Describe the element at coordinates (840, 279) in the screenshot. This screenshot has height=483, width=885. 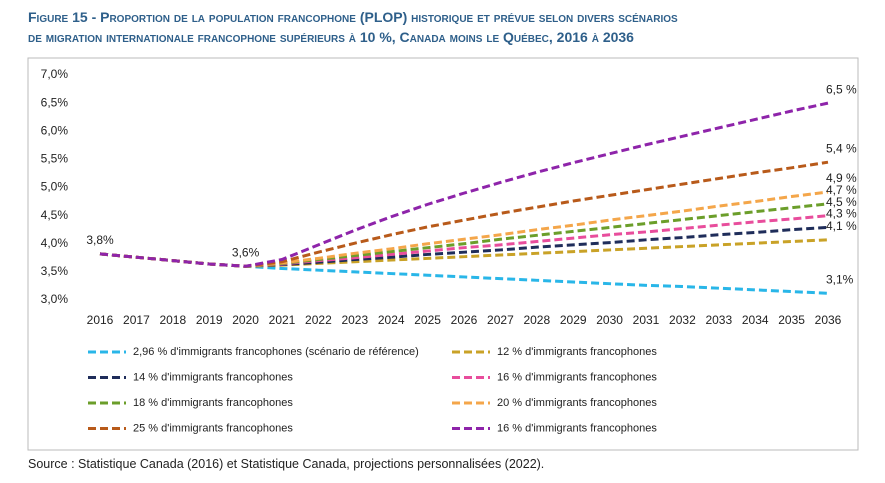
I see `data-label: 3,1%` at that location.